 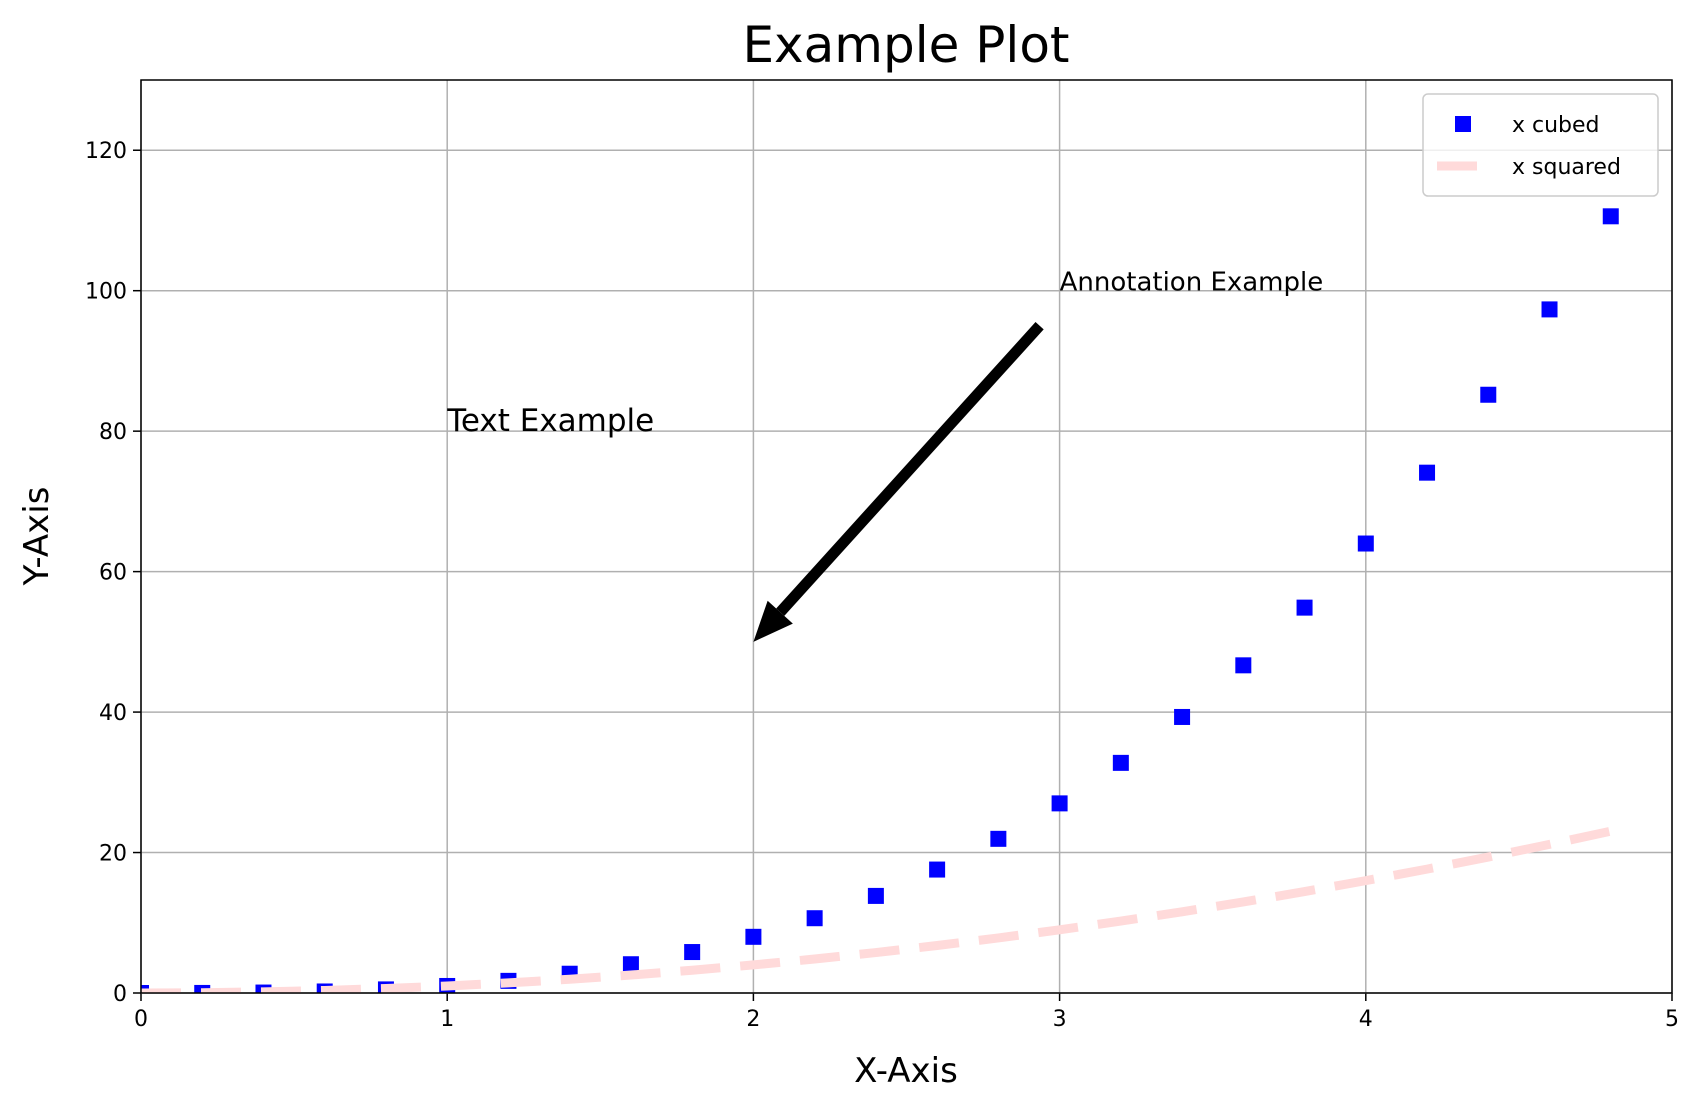 What do you see at coordinates (1566, 167) in the screenshot?
I see `legend-label: x squared` at bounding box center [1566, 167].